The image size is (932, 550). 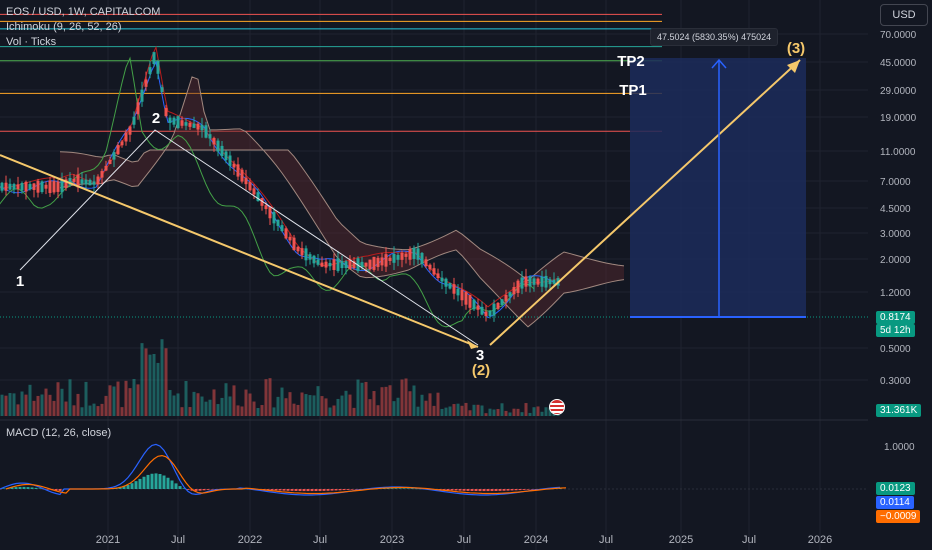 I want to click on wave-label-1: 1, so click(x=20, y=281).